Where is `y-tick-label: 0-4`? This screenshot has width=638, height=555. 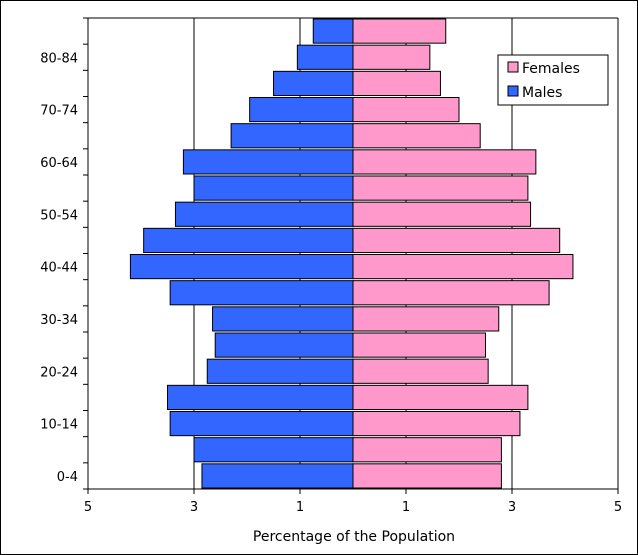
y-tick-label: 0-4 is located at coordinates (67, 477).